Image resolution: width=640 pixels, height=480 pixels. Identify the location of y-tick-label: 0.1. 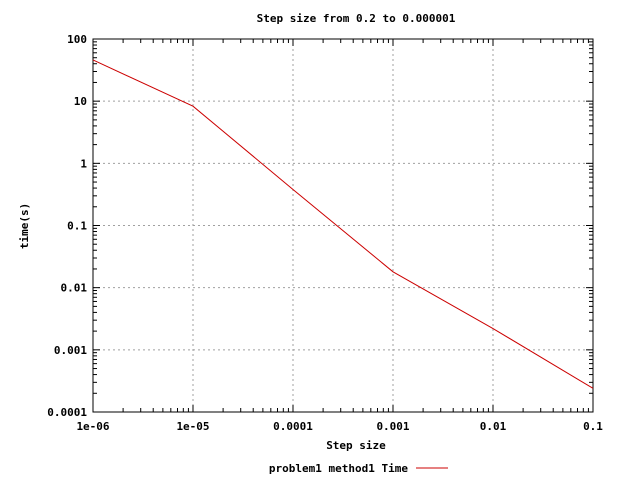
(77, 226).